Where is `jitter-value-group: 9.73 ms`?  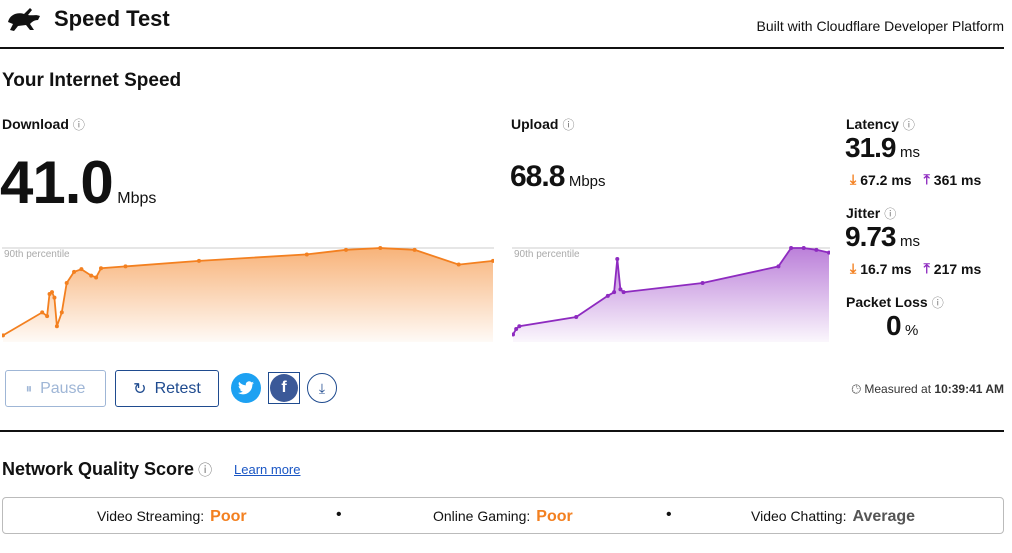
jitter-value-group: 9.73 ms is located at coordinates (882, 237).